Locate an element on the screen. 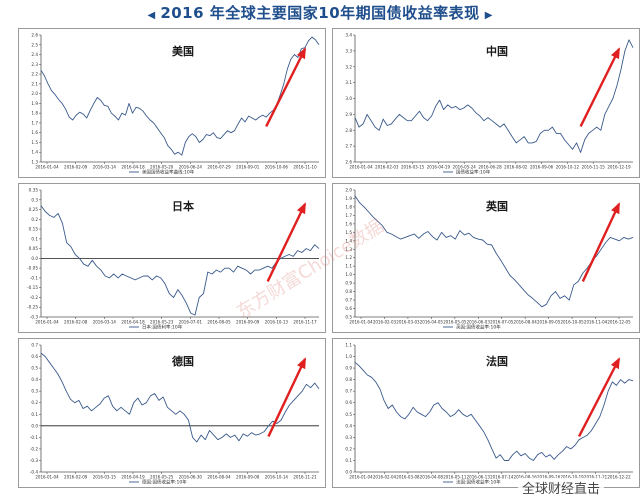 This screenshot has height=502, width=640. series-line-jp is located at coordinates (180, 260).